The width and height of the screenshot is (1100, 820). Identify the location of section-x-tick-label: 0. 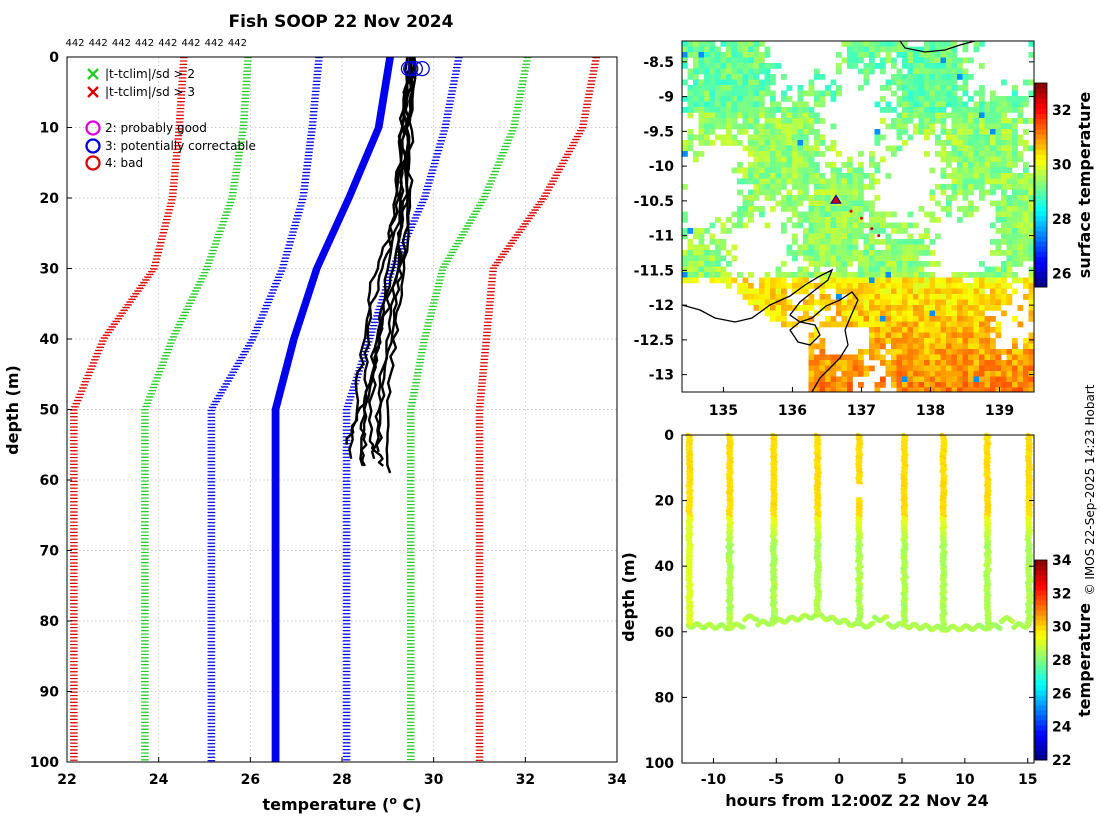
(839, 780).